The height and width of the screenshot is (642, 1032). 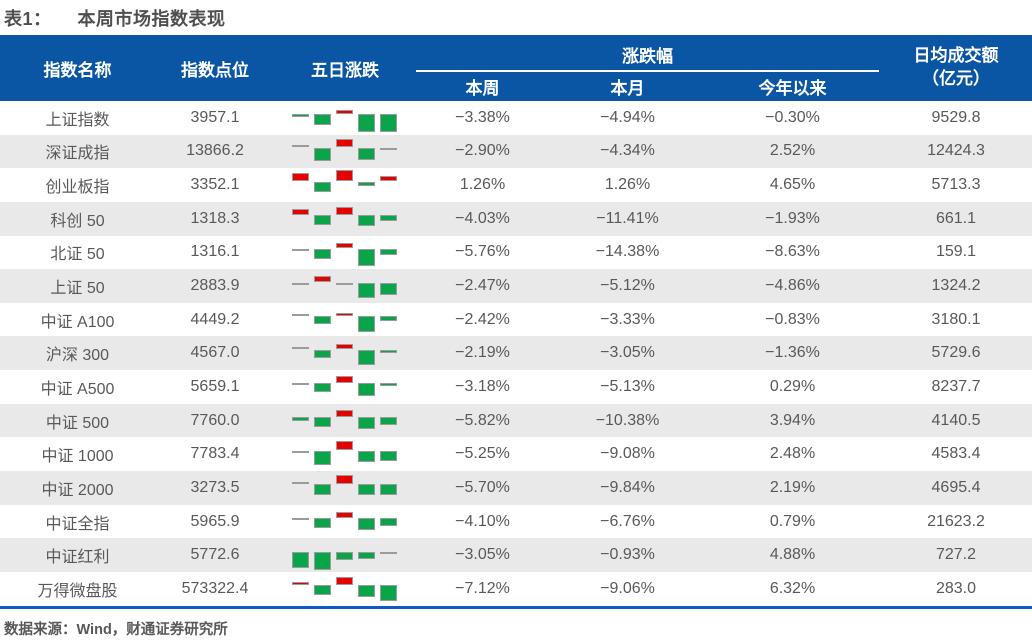 I want to click on table-row: 北证 50 1316.1 −5.76% −14.38% −8.63% 159.1, so click(x=516, y=252).